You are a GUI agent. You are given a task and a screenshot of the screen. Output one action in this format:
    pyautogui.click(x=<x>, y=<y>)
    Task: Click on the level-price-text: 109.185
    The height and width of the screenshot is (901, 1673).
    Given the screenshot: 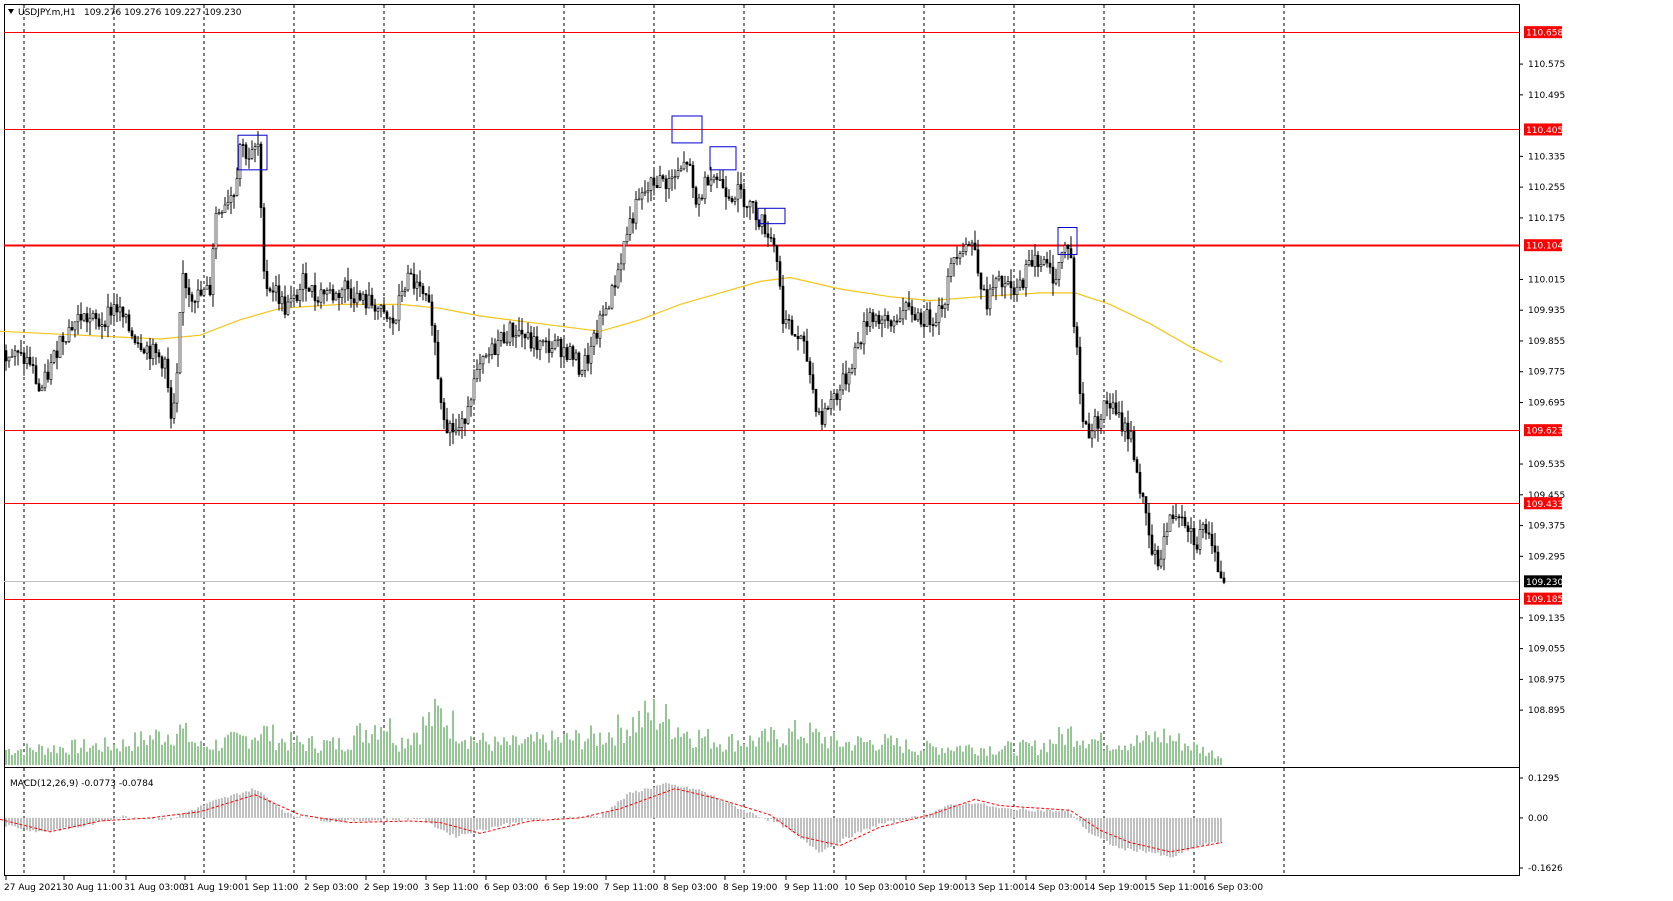 What is the action you would take?
    pyautogui.click(x=1544, y=600)
    